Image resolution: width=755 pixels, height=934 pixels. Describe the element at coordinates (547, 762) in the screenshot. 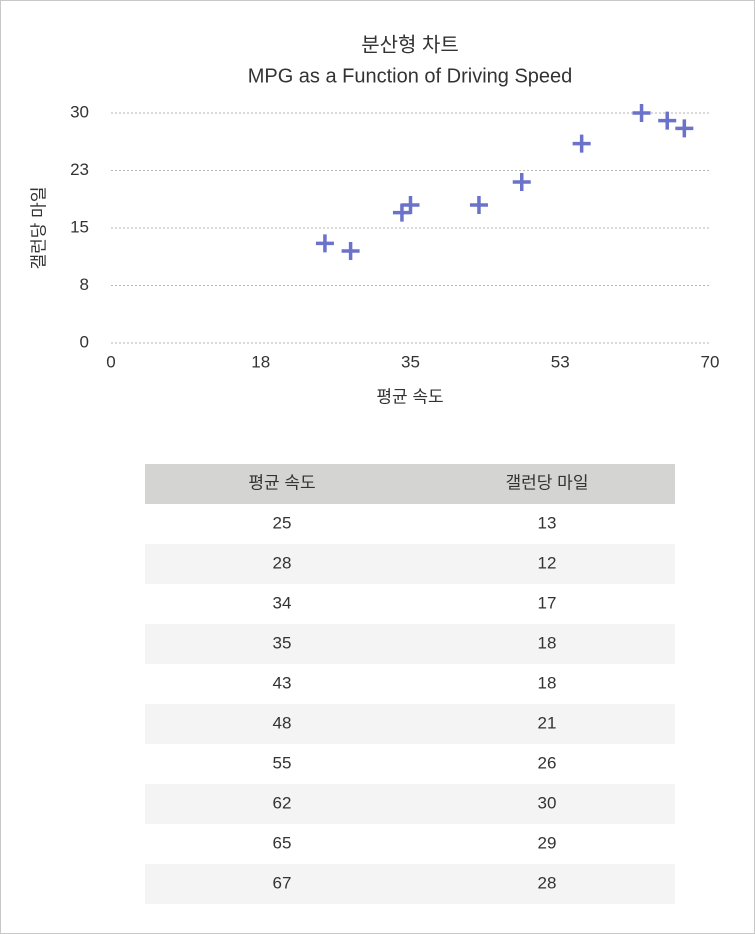

I see `table-cell: 26` at that location.